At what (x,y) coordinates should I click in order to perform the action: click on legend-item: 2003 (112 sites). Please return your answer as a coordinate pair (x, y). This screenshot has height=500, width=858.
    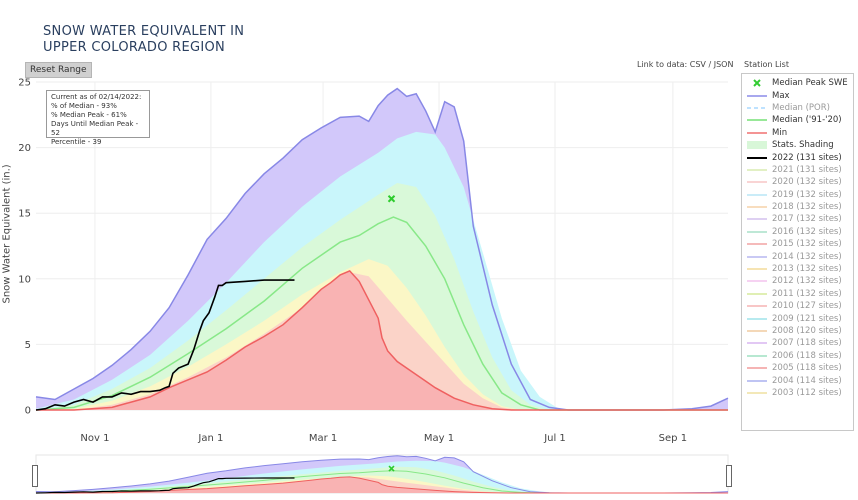
    Looking at the image, I should click on (797, 393).